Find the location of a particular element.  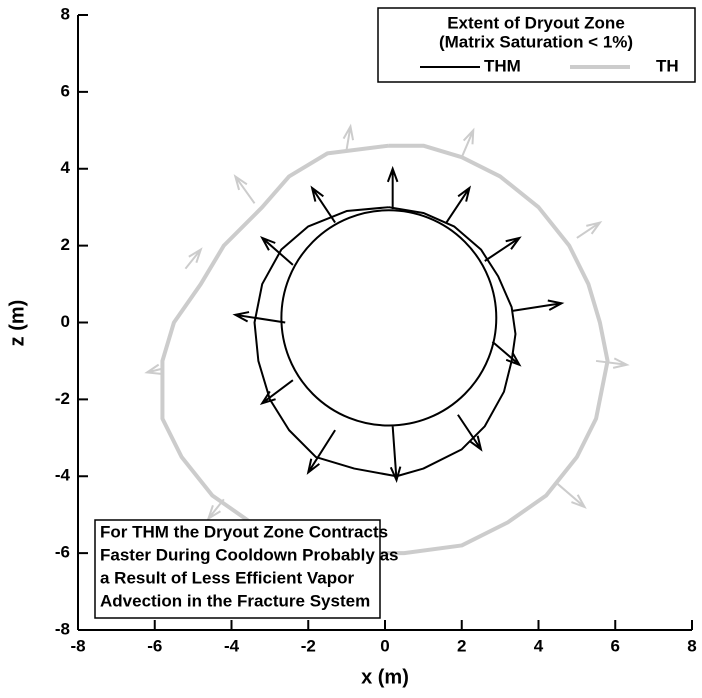

legend-box is located at coordinates (536, 45).